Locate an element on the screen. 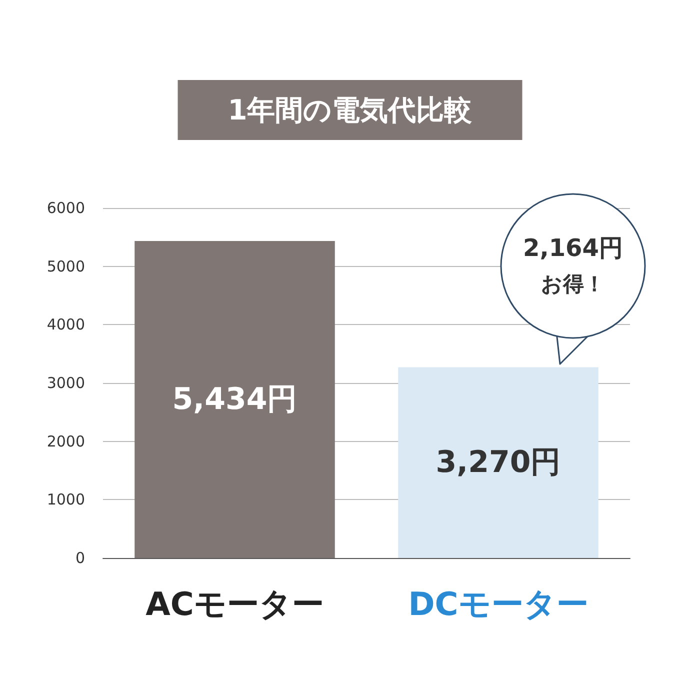 Image resolution: width=700 pixels, height=700 pixels. data-label: 3,270円 is located at coordinates (498, 462).